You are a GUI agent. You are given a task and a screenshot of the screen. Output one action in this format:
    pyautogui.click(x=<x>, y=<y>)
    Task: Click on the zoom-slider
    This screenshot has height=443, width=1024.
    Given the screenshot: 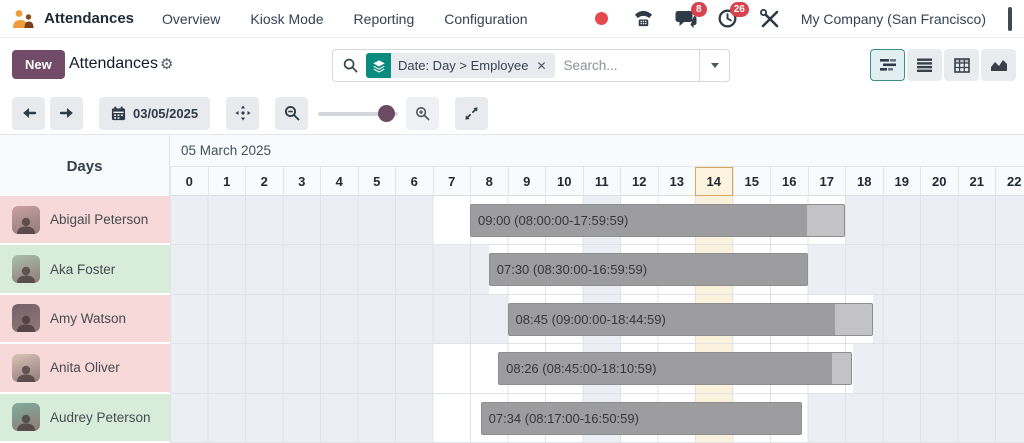 What is the action you would take?
    pyautogui.click(x=358, y=113)
    